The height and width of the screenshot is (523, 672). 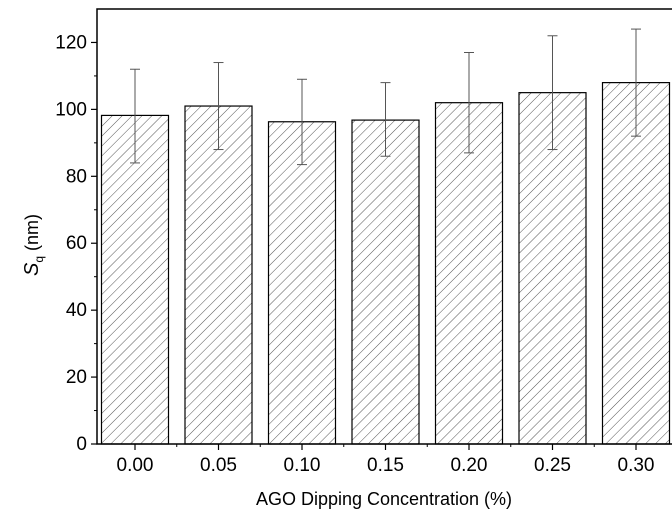 What do you see at coordinates (636, 82) in the screenshot?
I see `error-bar-0.30` at bounding box center [636, 82].